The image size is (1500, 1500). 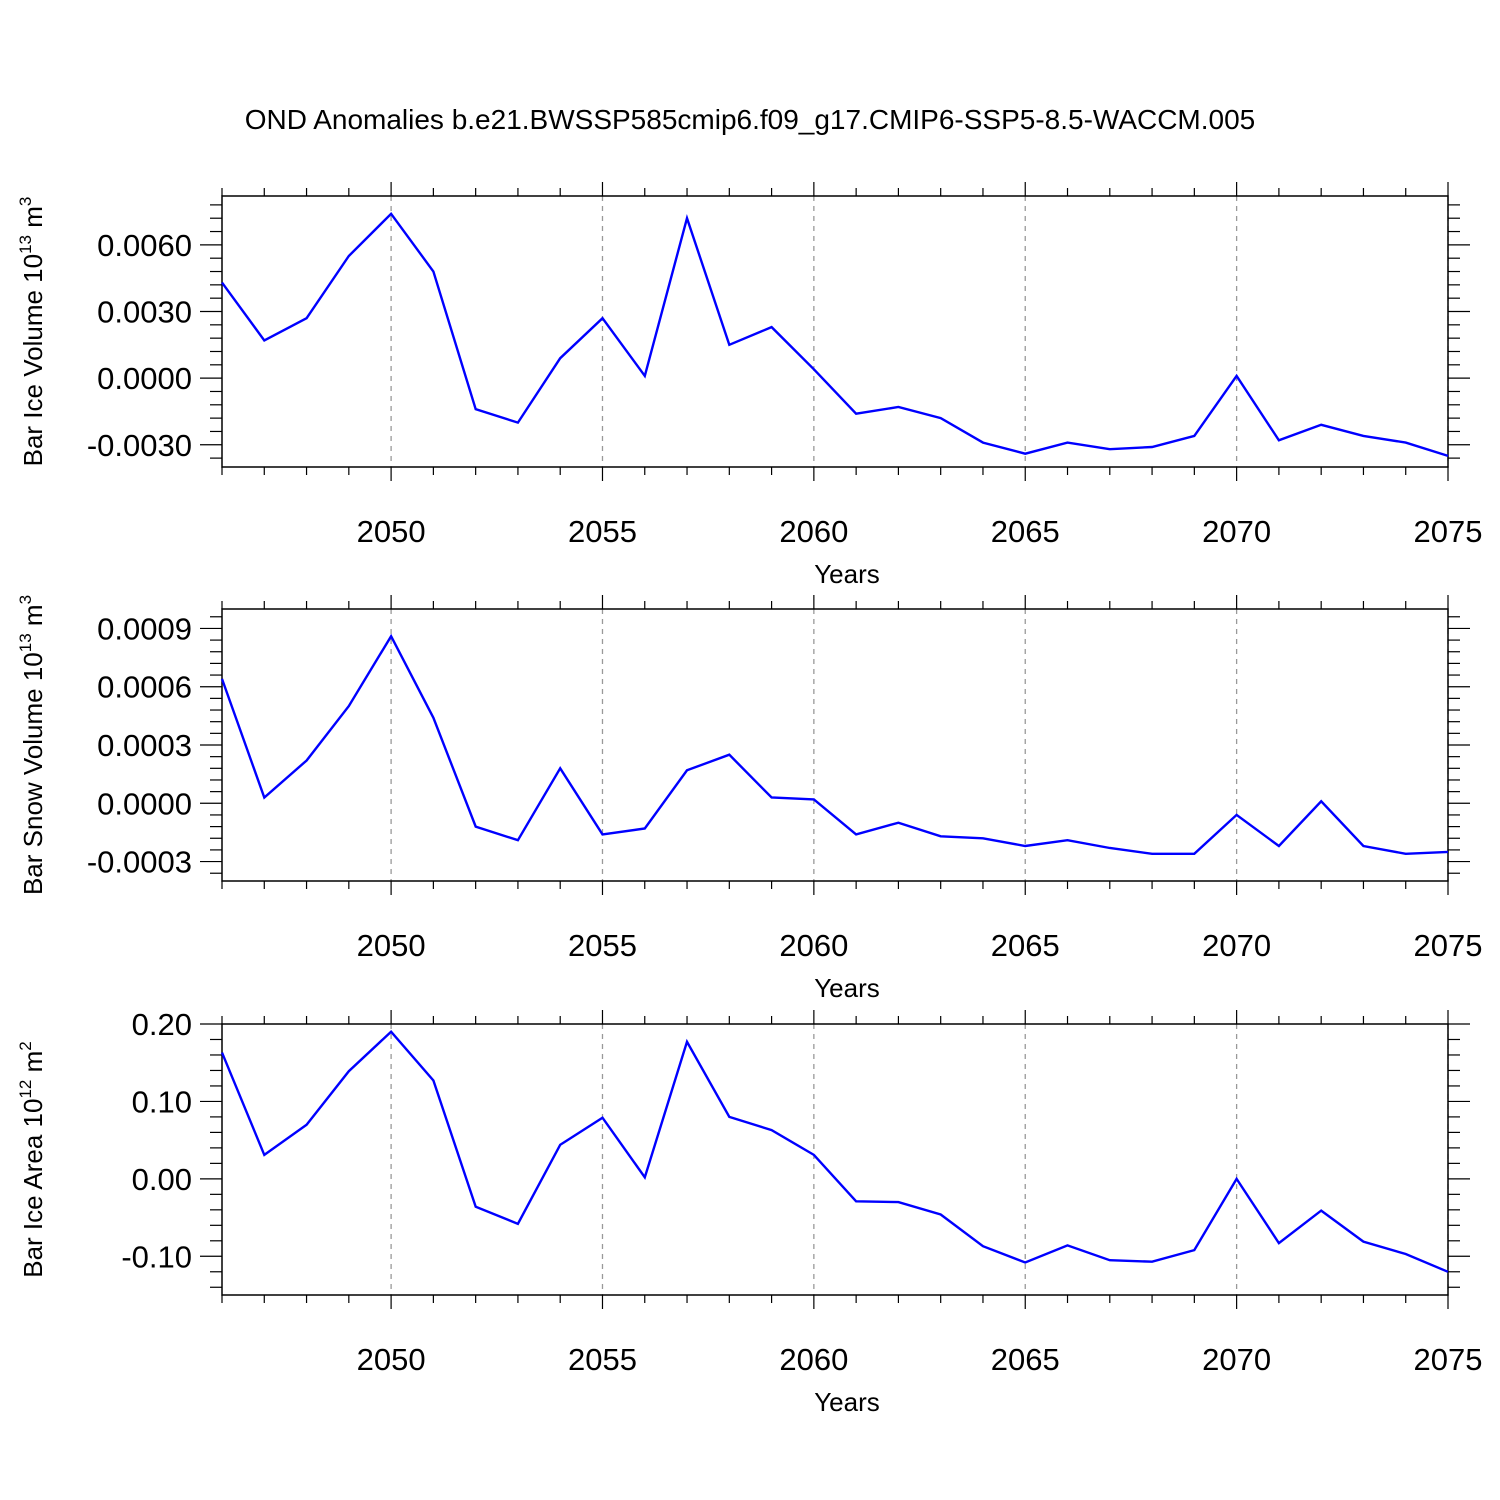 I want to click on y-axis-label: Bar Ice Volume 1013 m3, so click(x=32, y=332).